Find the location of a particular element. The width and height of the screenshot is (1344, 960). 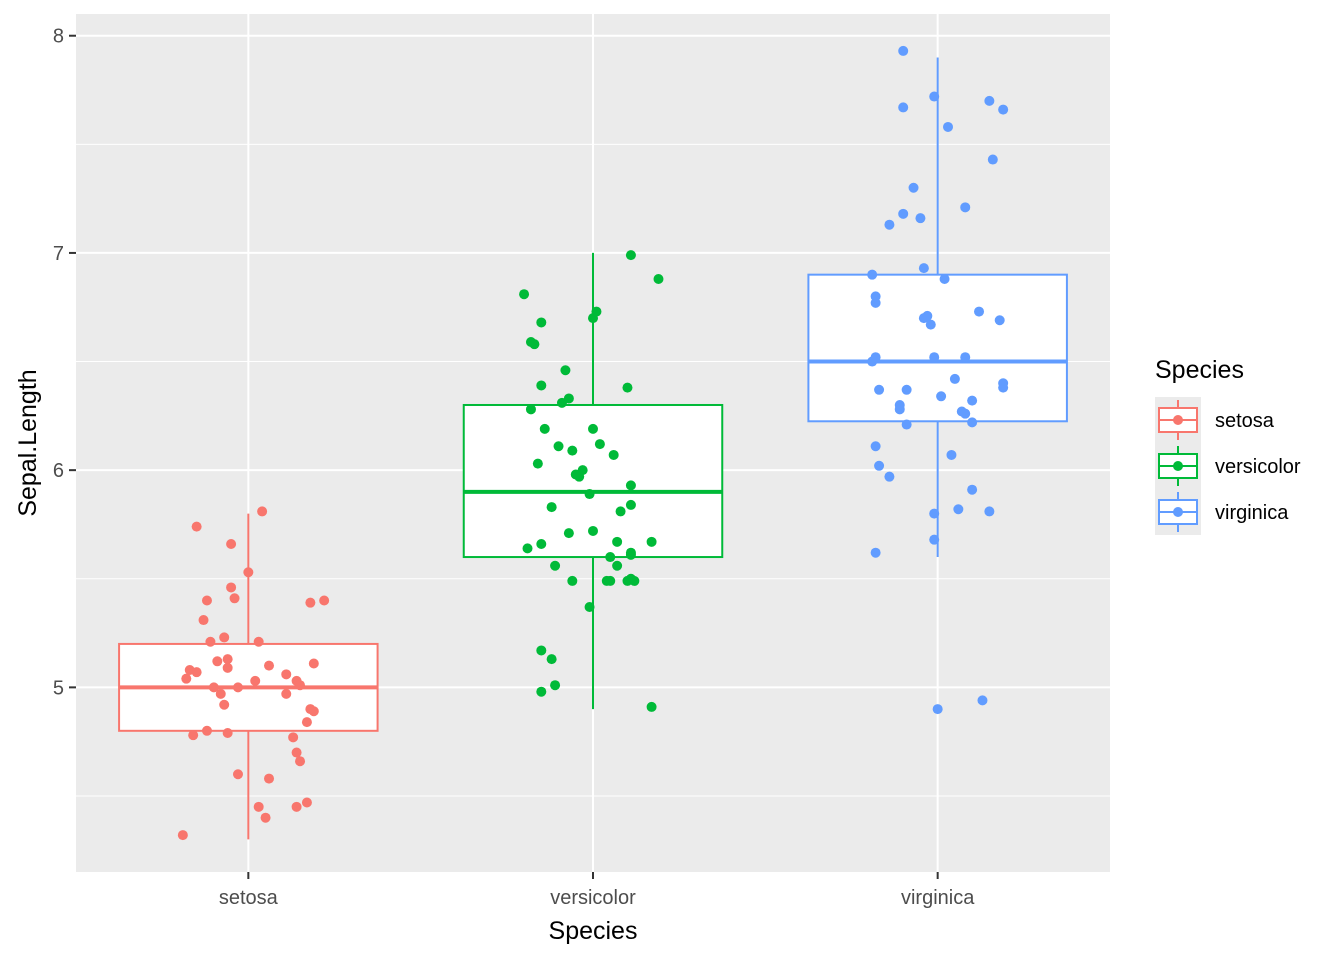

x-axis-title: Species is located at coordinates (593, 931).